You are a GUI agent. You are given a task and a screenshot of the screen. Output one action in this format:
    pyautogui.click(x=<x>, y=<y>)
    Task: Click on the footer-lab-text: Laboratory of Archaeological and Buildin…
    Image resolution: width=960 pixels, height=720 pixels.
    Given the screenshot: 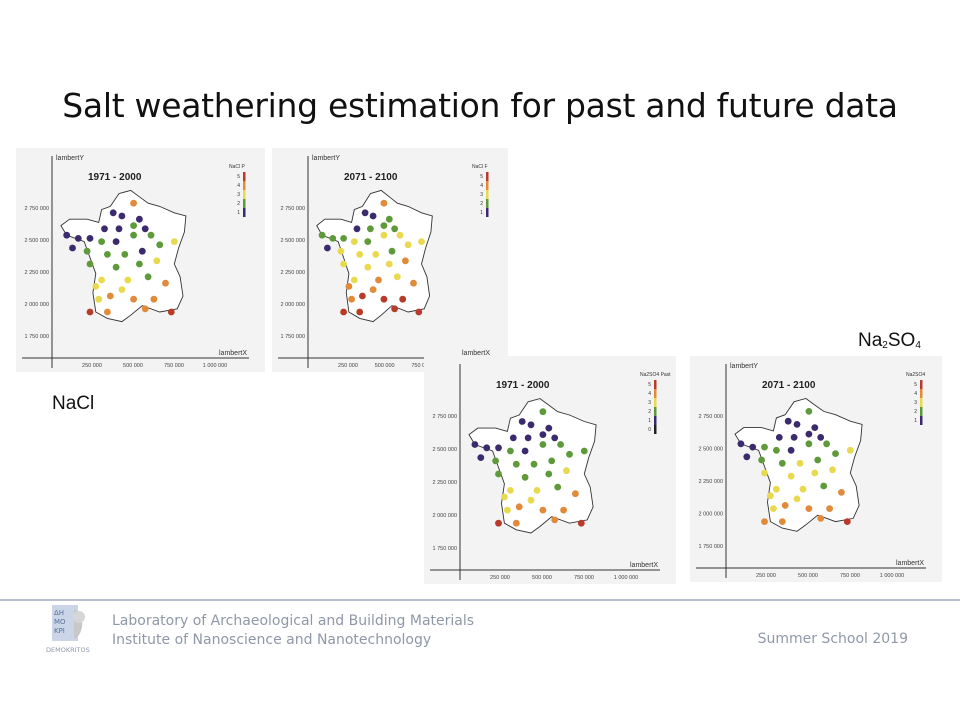 What is the action you would take?
    pyautogui.click(x=293, y=631)
    